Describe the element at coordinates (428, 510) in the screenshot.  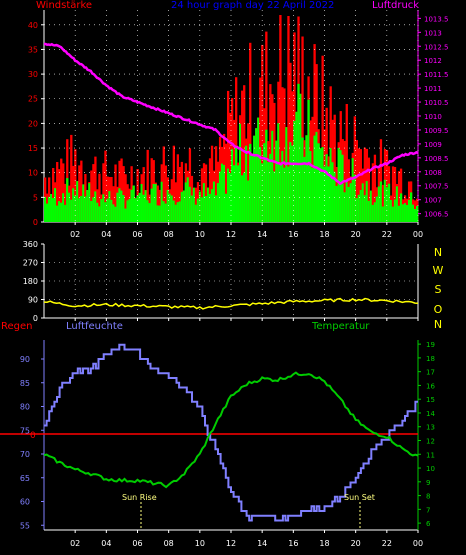
I see `temperature-y-tick-label: 7` at that location.